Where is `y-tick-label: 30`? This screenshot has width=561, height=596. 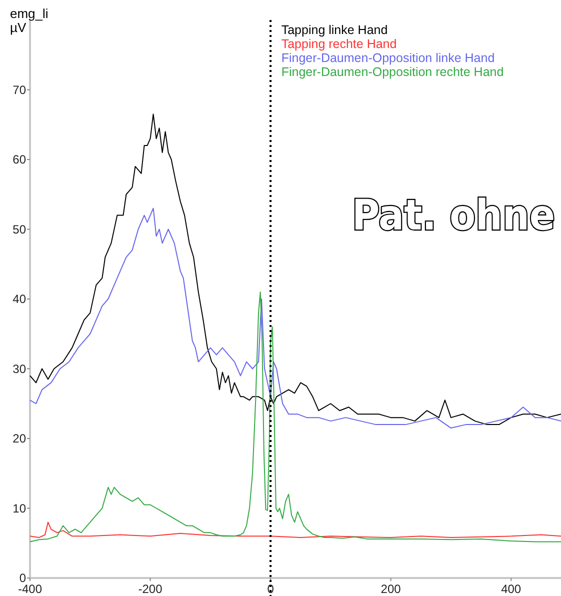
y-tick-label: 30 is located at coordinates (19, 369).